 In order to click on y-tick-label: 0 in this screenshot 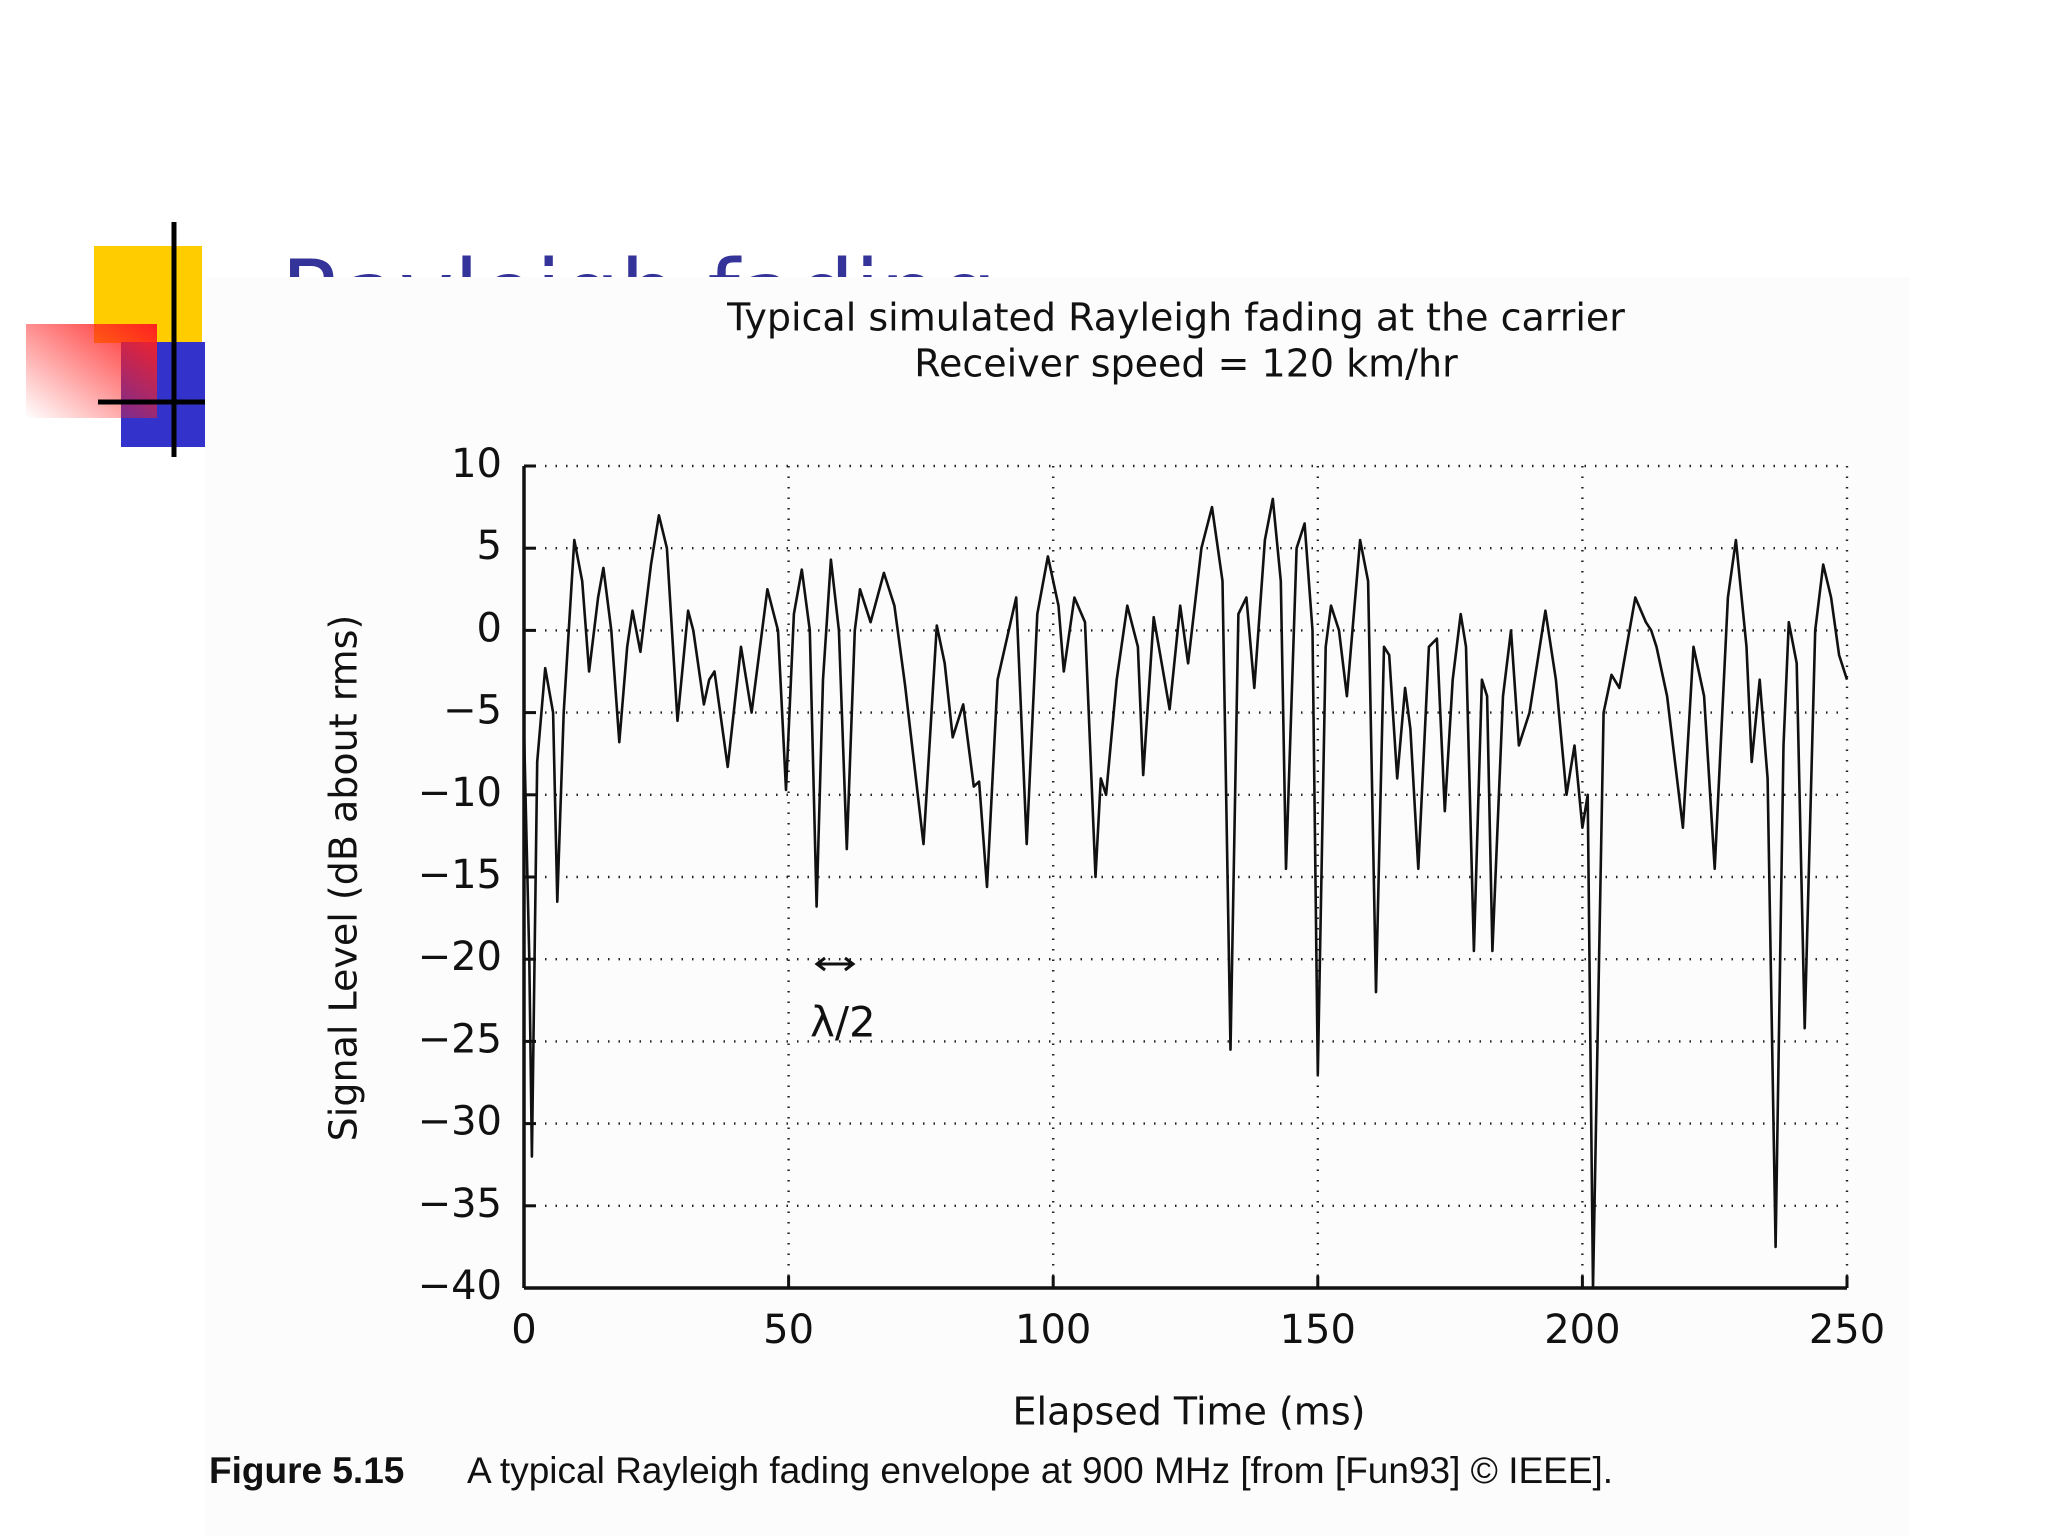, I will do `click(489, 628)`.